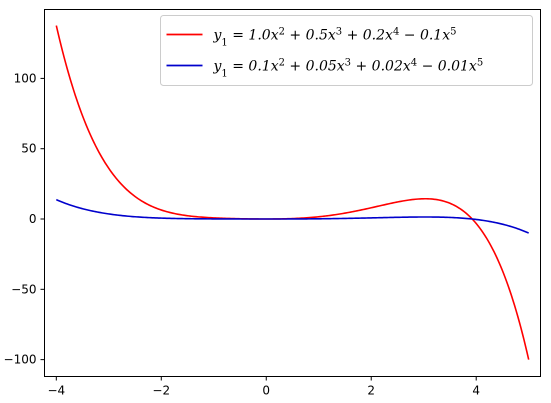  What do you see at coordinates (476, 391) in the screenshot?
I see `x-tick-label: 4` at bounding box center [476, 391].